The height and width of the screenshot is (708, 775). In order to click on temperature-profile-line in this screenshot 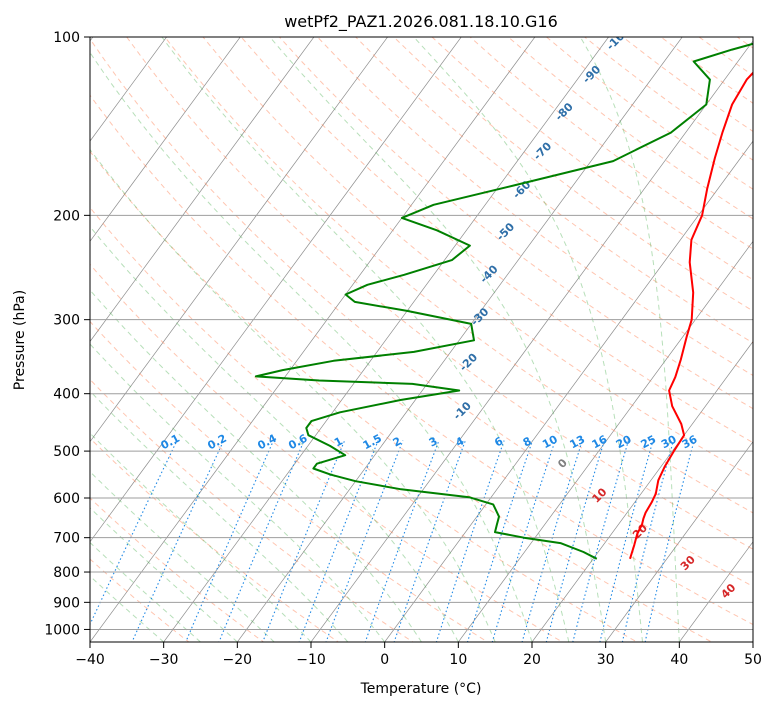, I will do `click(691, 315)`.